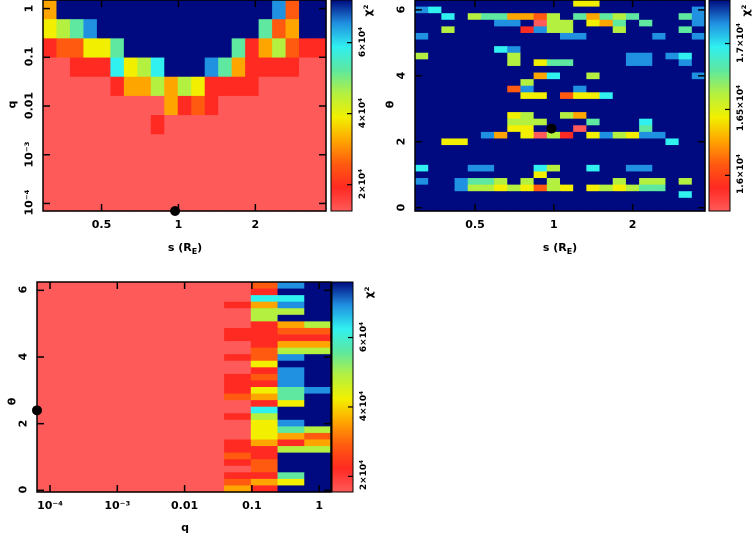 This screenshot has height=537, width=754. I want to click on colorbar-label: χ², so click(368, 10).